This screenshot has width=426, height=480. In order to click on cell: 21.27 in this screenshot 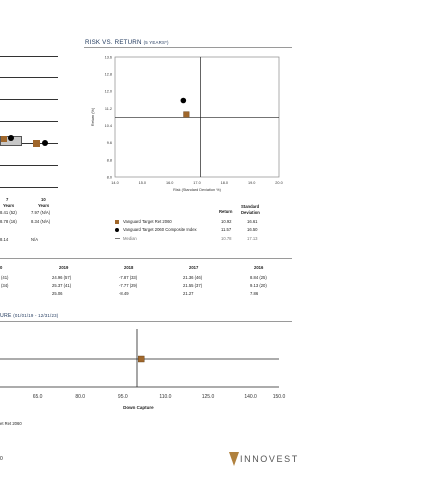, I will do `click(188, 293)`.